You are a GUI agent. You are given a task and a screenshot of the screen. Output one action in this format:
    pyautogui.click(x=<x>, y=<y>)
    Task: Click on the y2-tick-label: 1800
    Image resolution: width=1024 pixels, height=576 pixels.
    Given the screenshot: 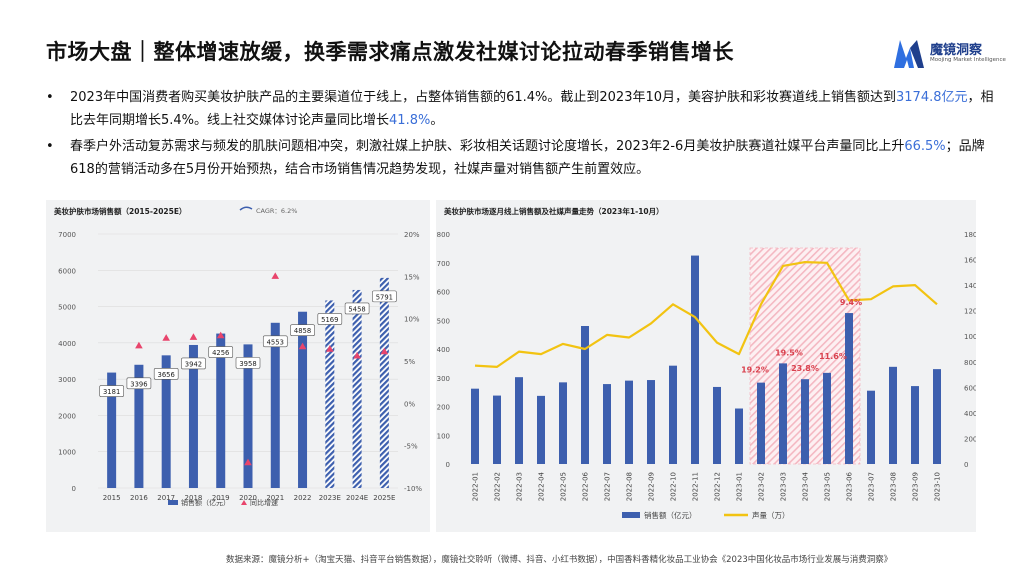 What is the action you would take?
    pyautogui.click(x=970, y=235)
    